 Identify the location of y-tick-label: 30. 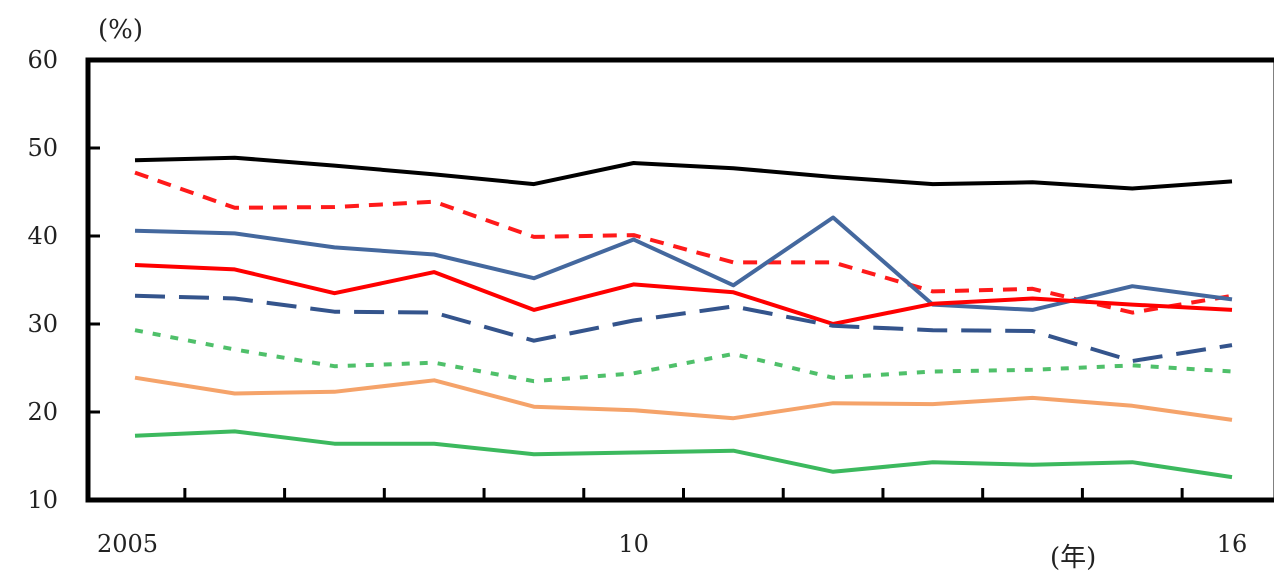
(42, 324).